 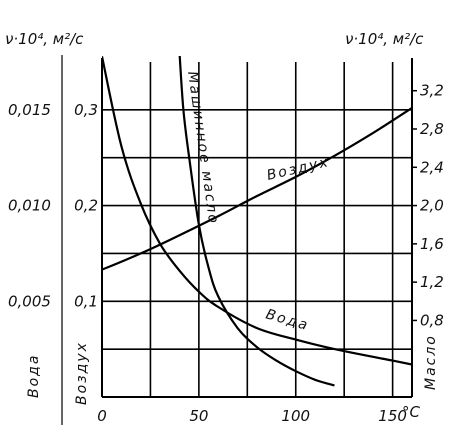 What do you see at coordinates (202, 148) in the screenshot?
I see `series-label-oil: Машинное масло` at bounding box center [202, 148].